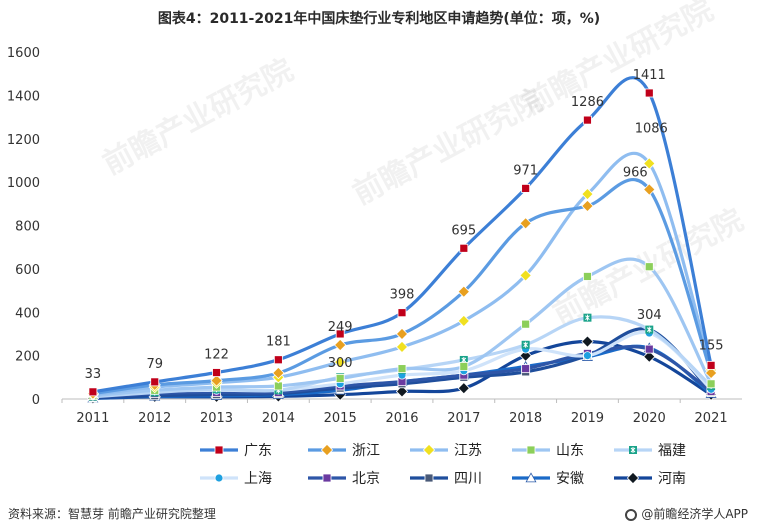  What do you see at coordinates (344, 479) in the screenshot?
I see `legend-item: 北京` at bounding box center [344, 479].